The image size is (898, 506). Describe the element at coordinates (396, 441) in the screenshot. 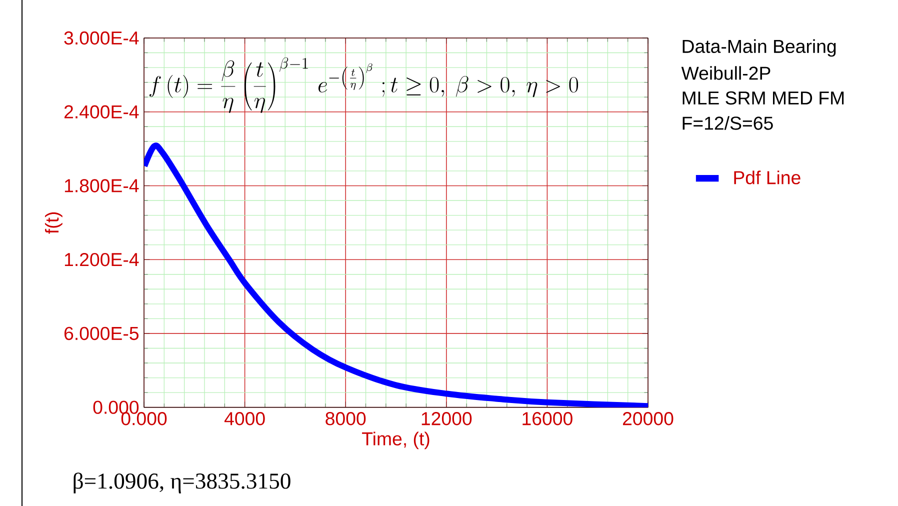

I see `x-axis-title: Time, (t)` at that location.